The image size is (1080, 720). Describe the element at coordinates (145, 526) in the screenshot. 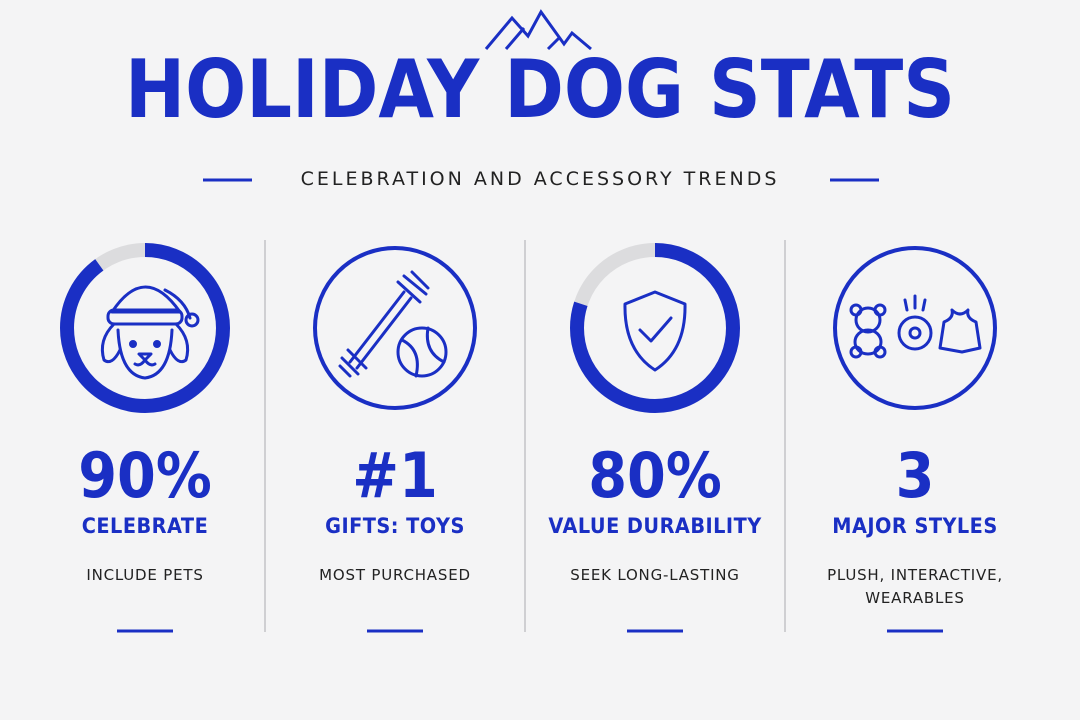

I see `stat-heading: CELEBRATE` at that location.